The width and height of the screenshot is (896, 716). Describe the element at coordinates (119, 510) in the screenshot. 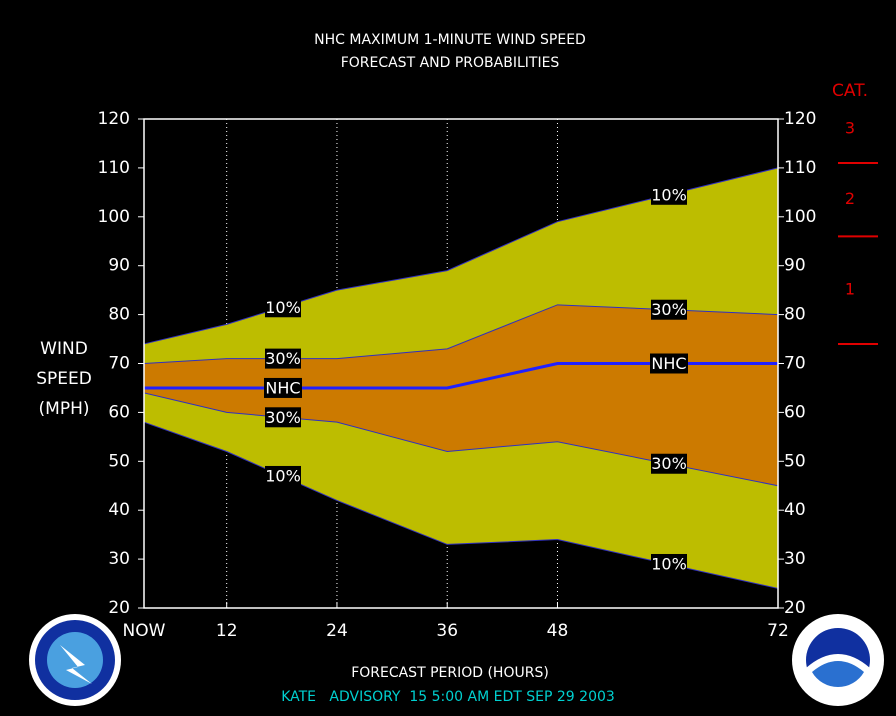

I see `y-tick-label: 40` at that location.